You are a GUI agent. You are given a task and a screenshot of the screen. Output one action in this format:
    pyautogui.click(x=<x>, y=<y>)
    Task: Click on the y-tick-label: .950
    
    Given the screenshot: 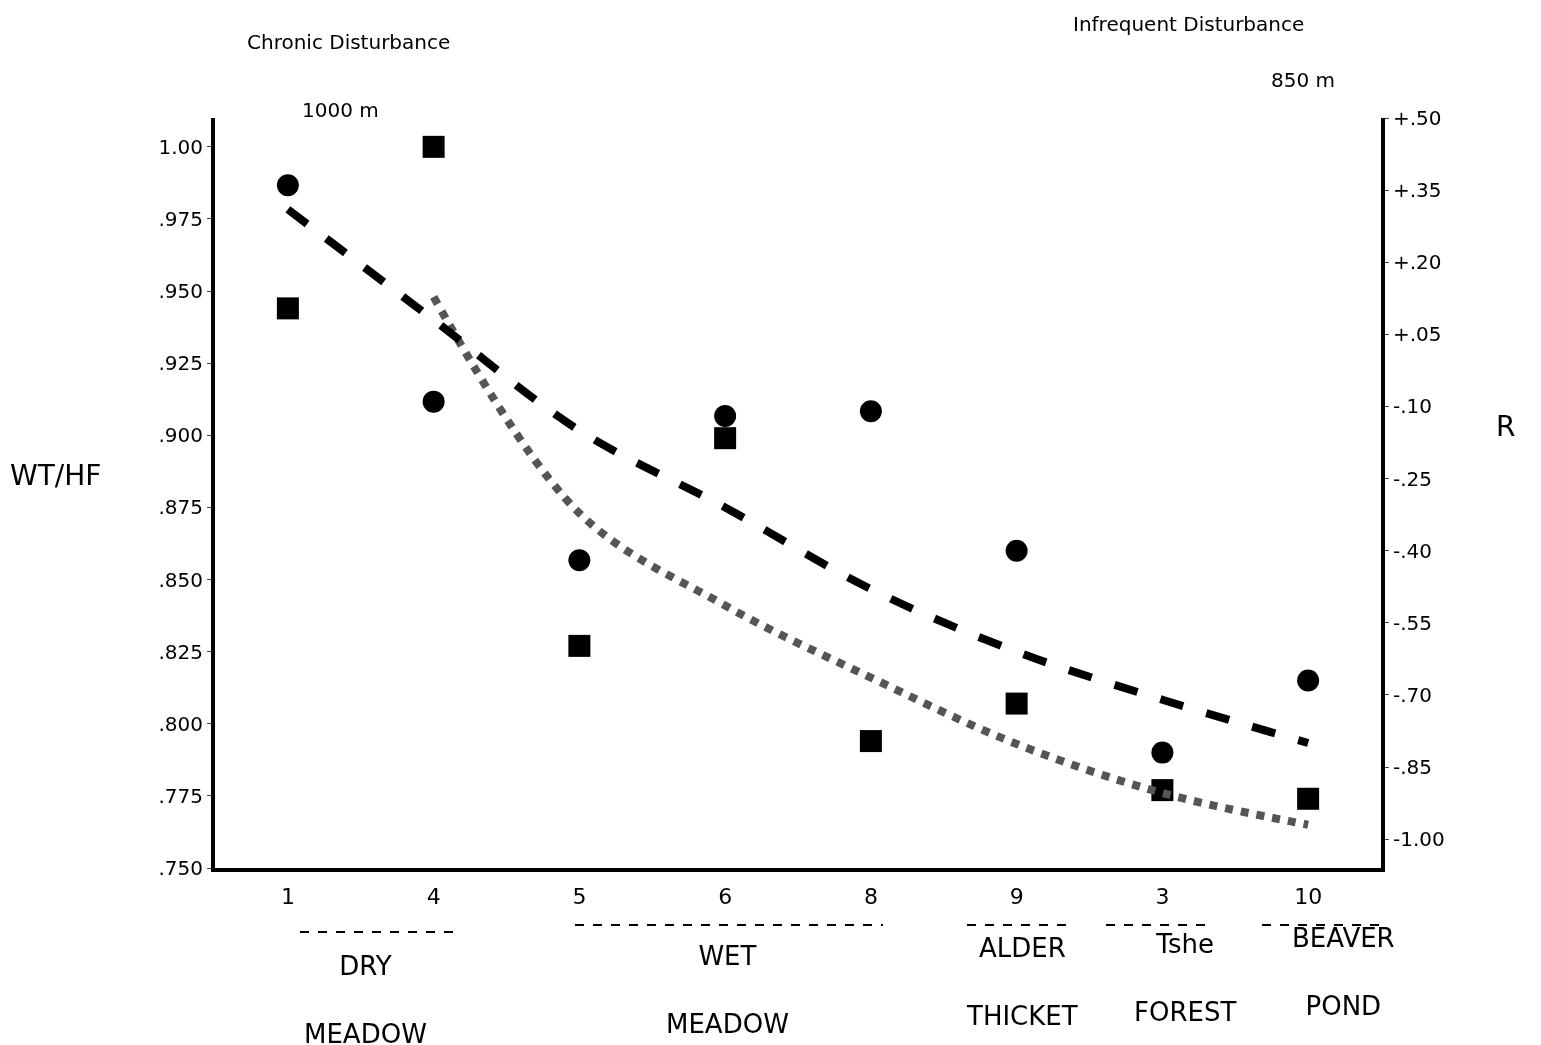 What is the action you would take?
    pyautogui.click(x=180, y=291)
    